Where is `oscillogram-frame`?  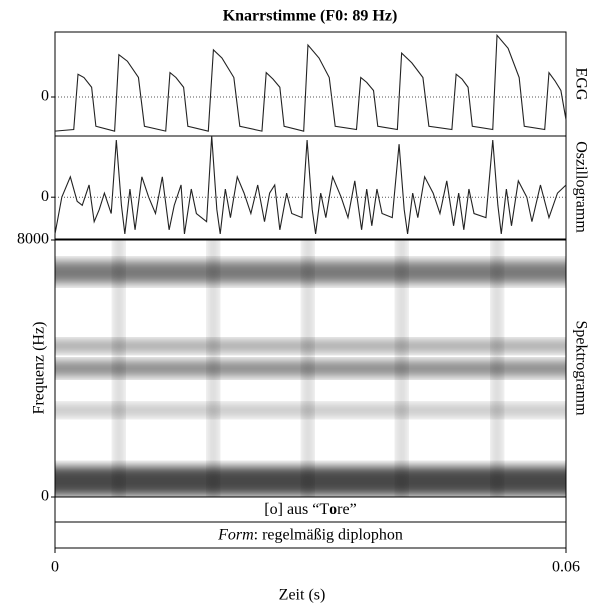 oscillogram-frame is located at coordinates (310, 187).